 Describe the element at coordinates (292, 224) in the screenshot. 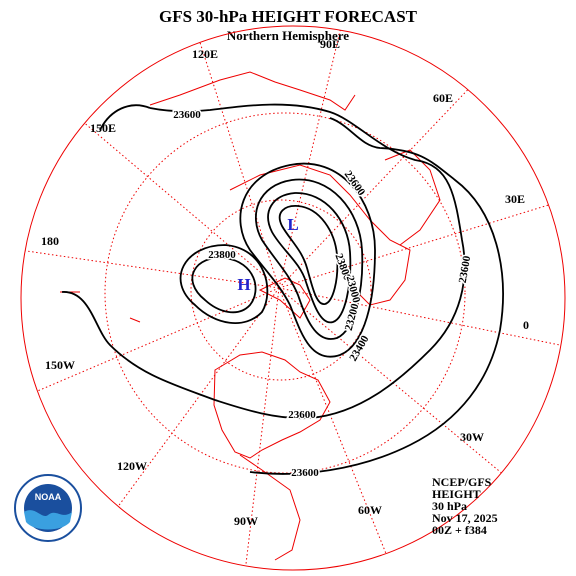

I see `low-center: L` at that location.